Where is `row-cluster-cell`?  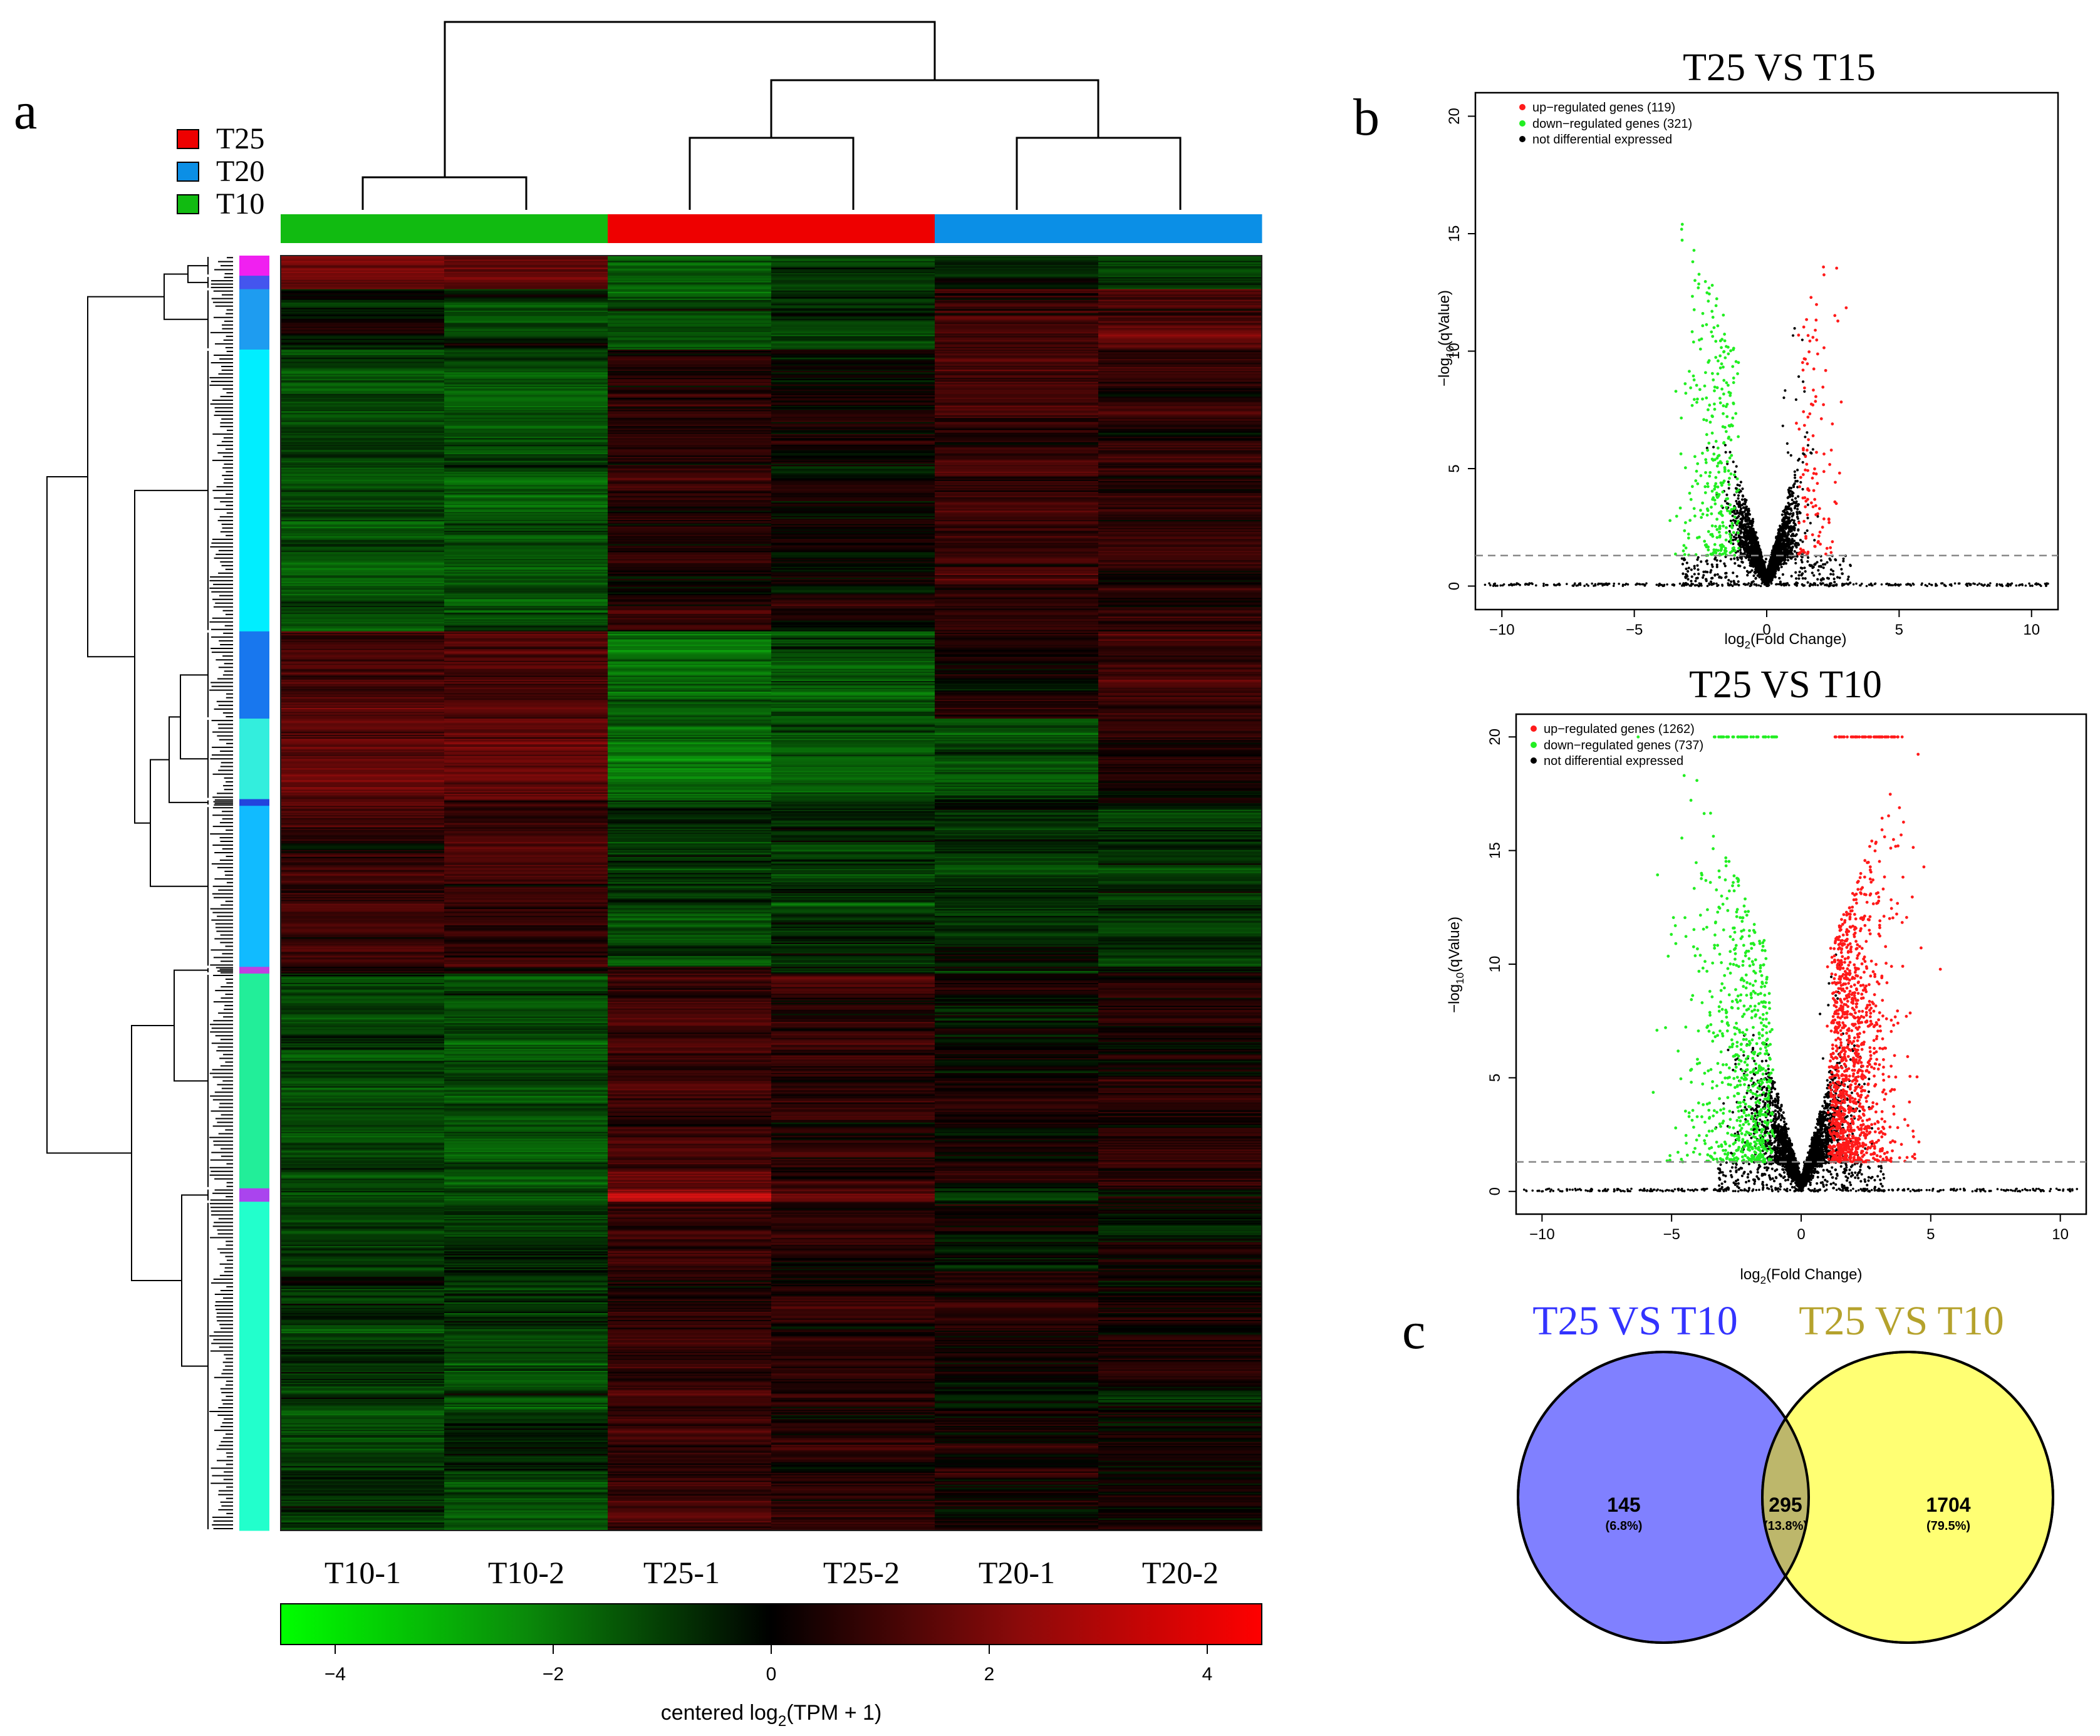 row-cluster-cell is located at coordinates (254, 970).